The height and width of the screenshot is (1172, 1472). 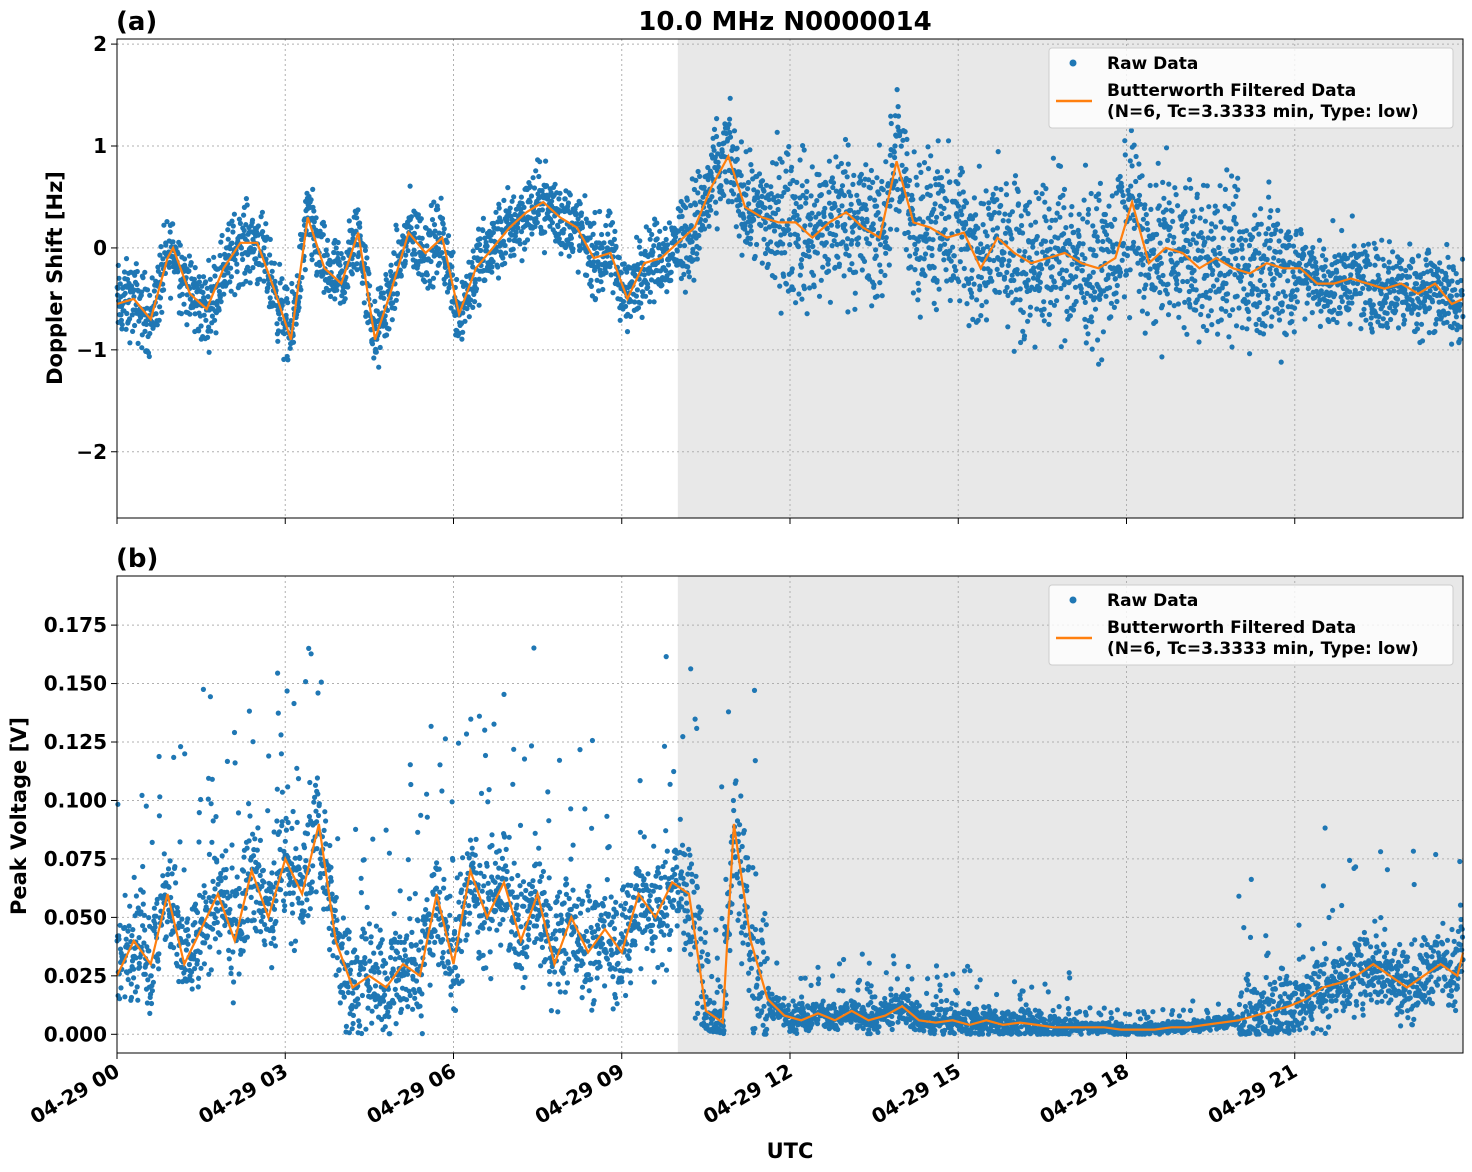 I want to click on legend-filtered-label: Butterworth Filtered Data, so click(x=1231, y=91).